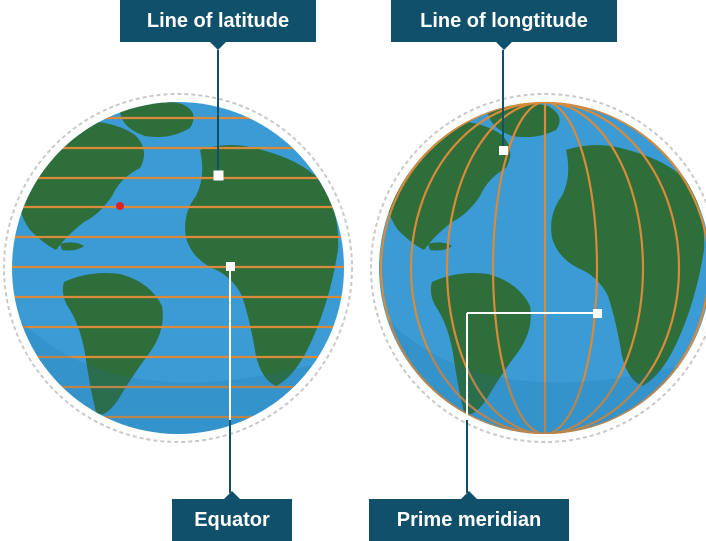 The image size is (706, 541). I want to click on callout-longitude, so click(503, 102).